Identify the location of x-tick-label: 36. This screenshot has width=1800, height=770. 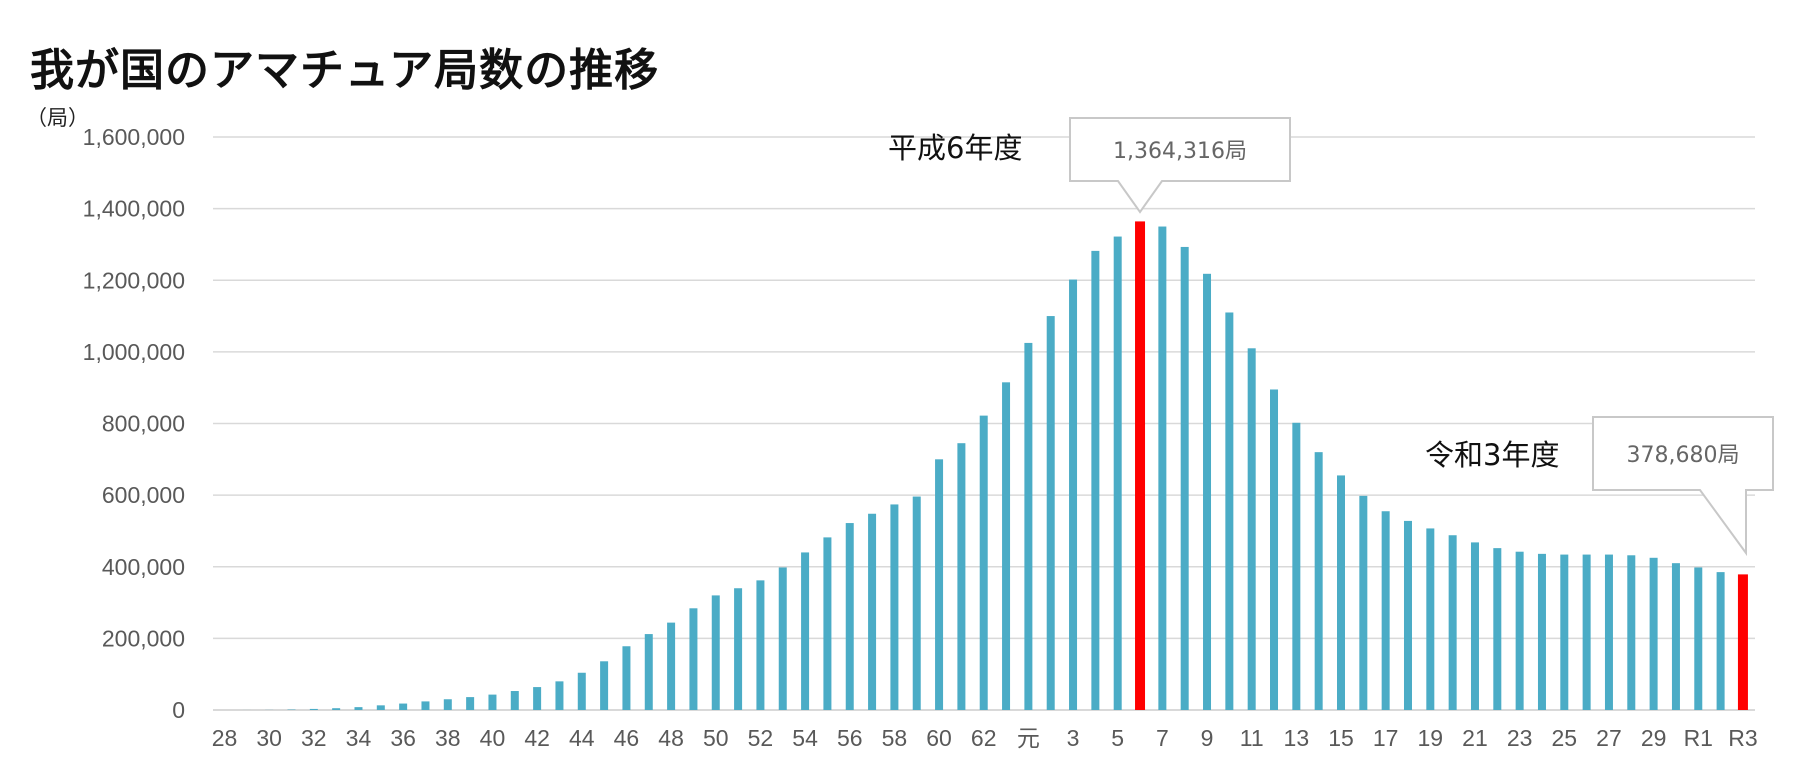
(403, 738).